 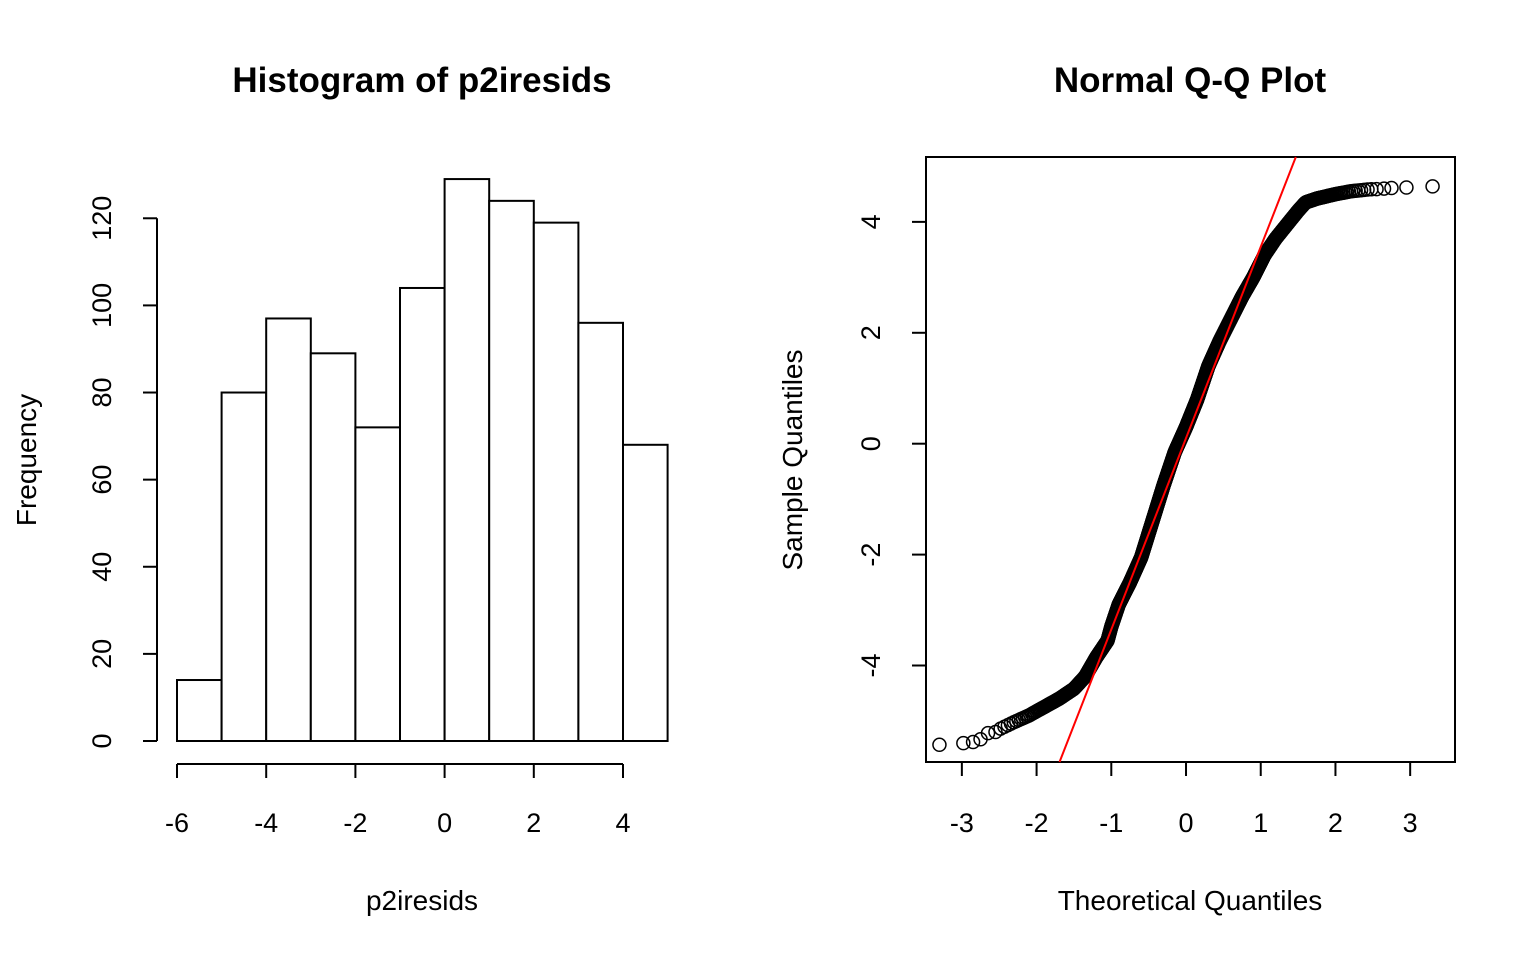 I want to click on qq-x-axis-label: Theoretical Quantiles, so click(x=1190, y=900).